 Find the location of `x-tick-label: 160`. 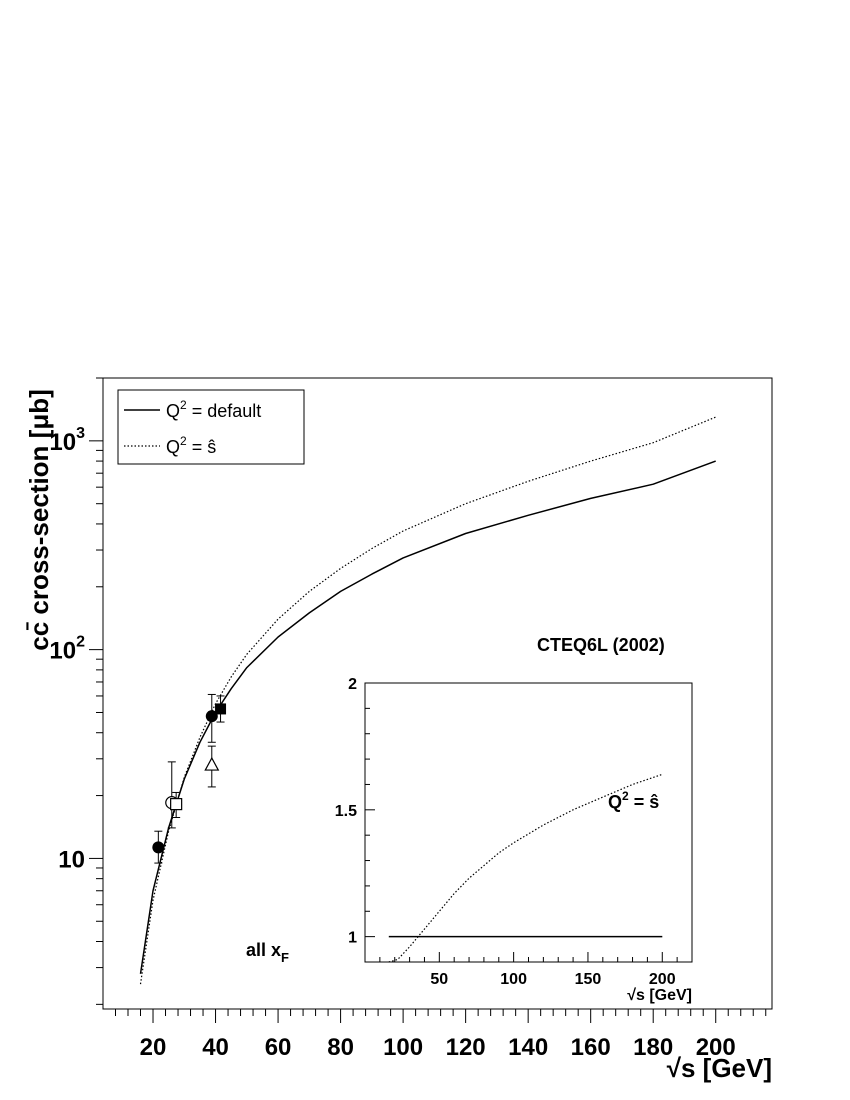

x-tick-label: 160 is located at coordinates (591, 1047).